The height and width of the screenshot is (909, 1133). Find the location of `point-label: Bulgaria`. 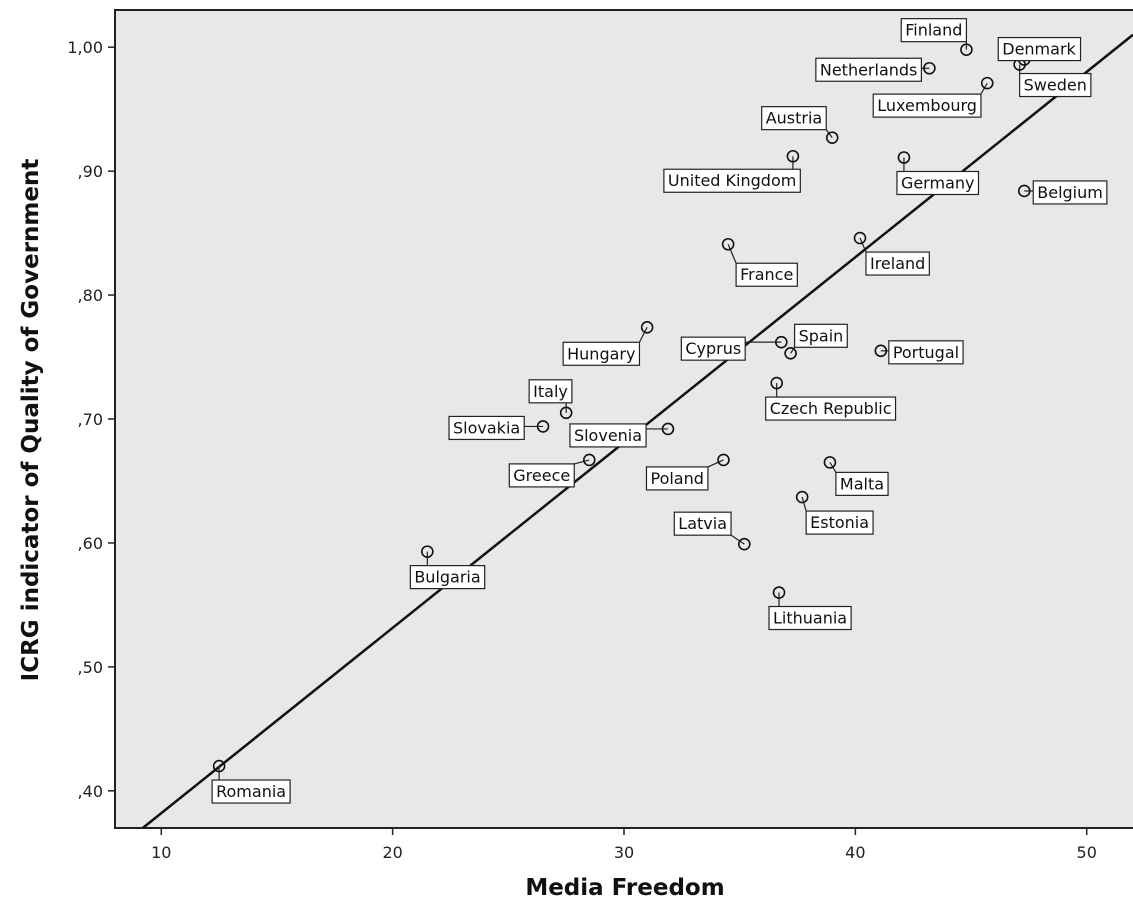

point-label: Bulgaria is located at coordinates (447, 577).